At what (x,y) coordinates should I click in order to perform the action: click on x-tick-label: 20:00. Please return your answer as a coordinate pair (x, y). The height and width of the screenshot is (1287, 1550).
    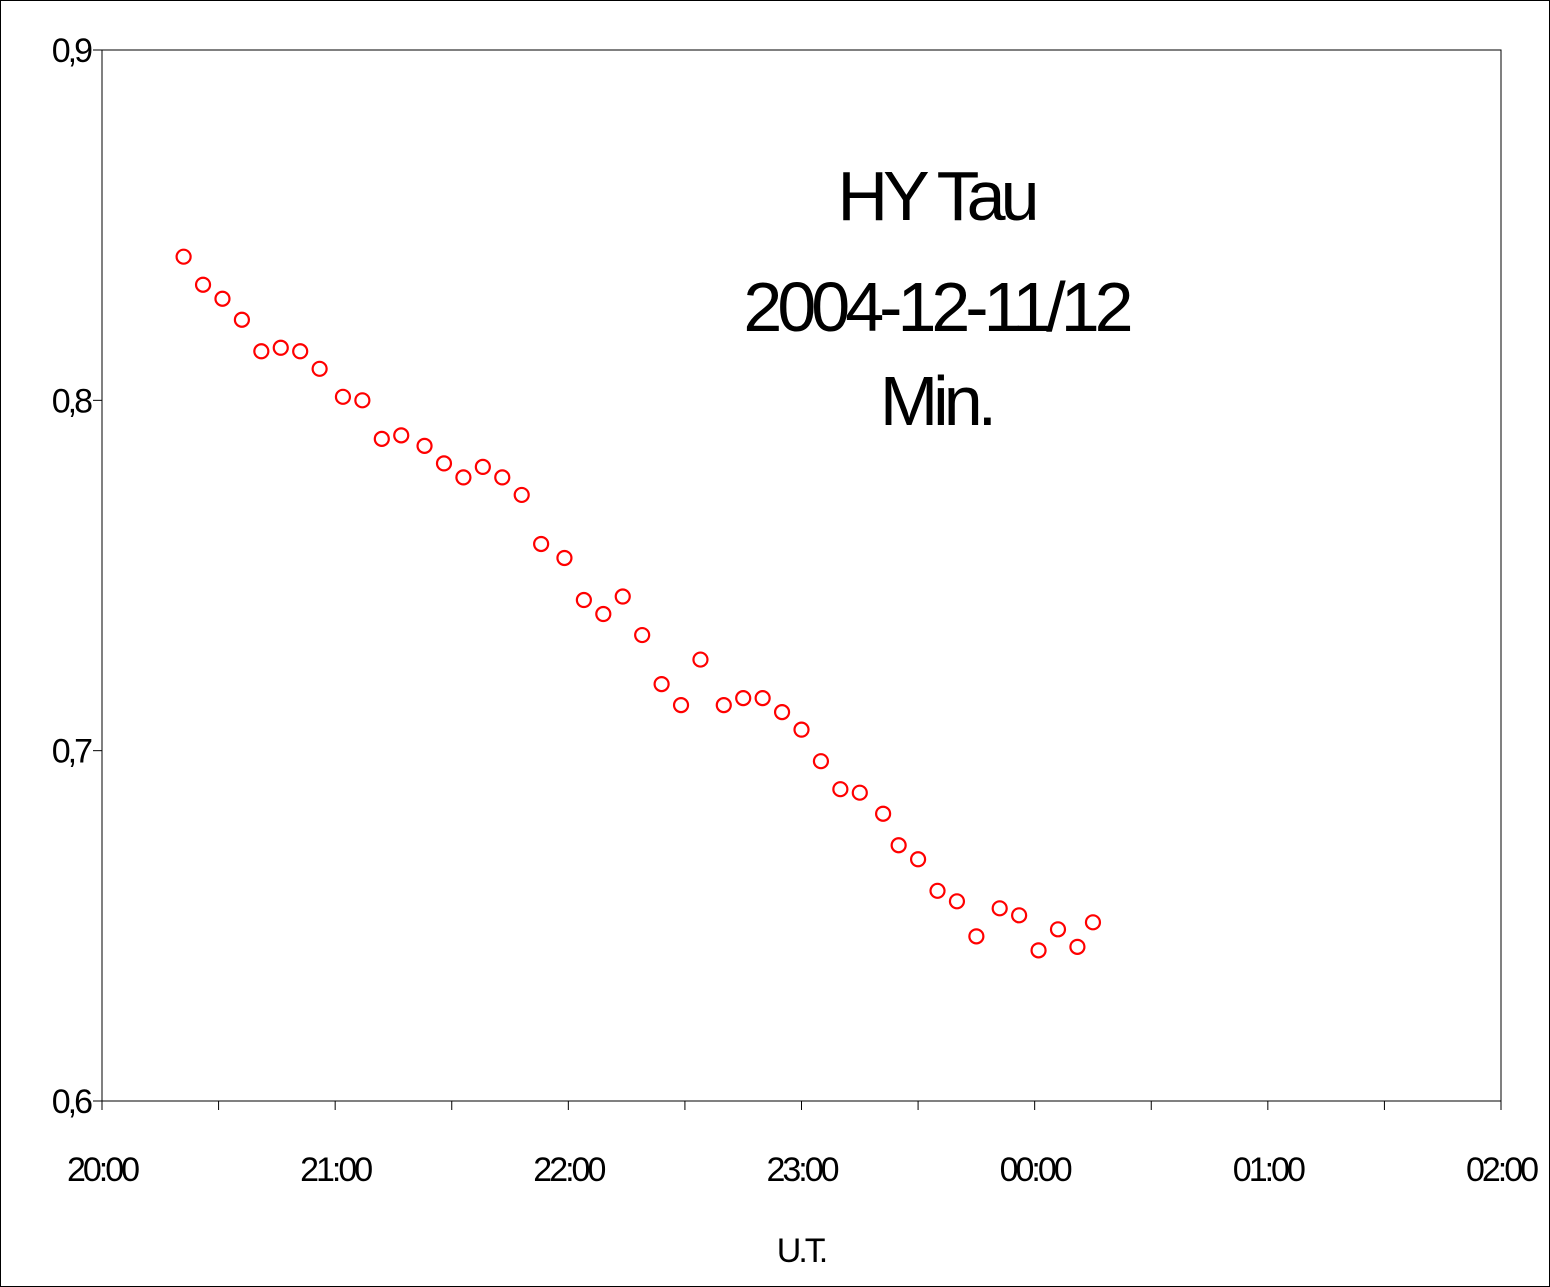
    Looking at the image, I should click on (103, 1170).